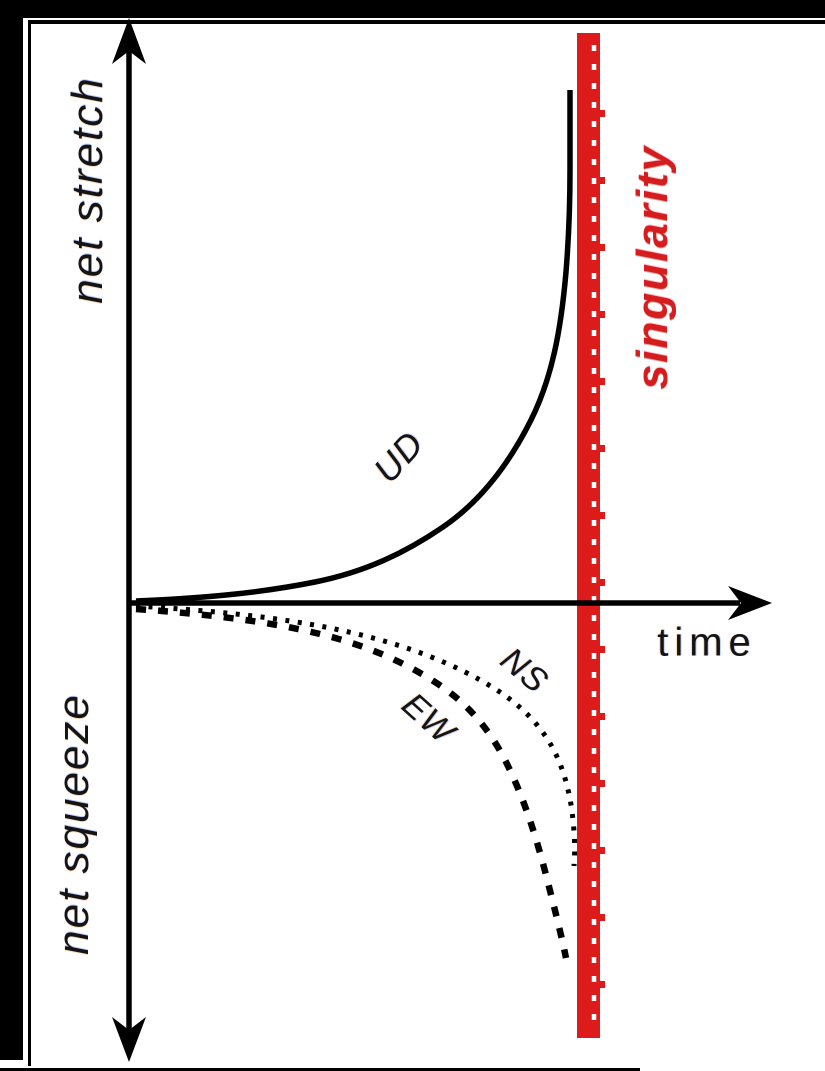 Image resolution: width=825 pixels, height=1071 pixels. I want to click on frame-line-top, so click(426, 22).